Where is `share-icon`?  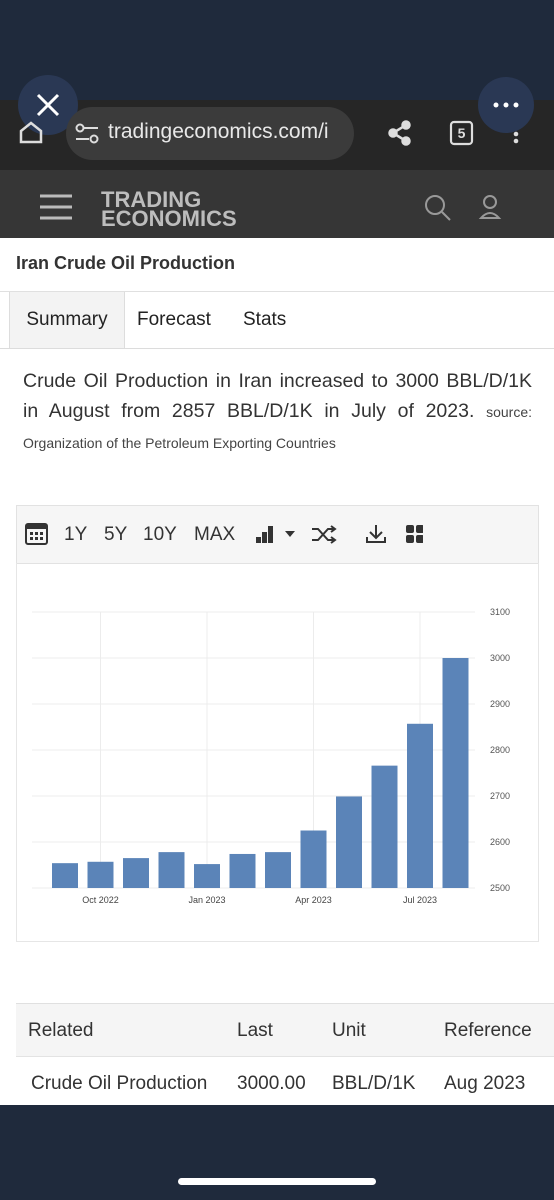 share-icon is located at coordinates (399, 133).